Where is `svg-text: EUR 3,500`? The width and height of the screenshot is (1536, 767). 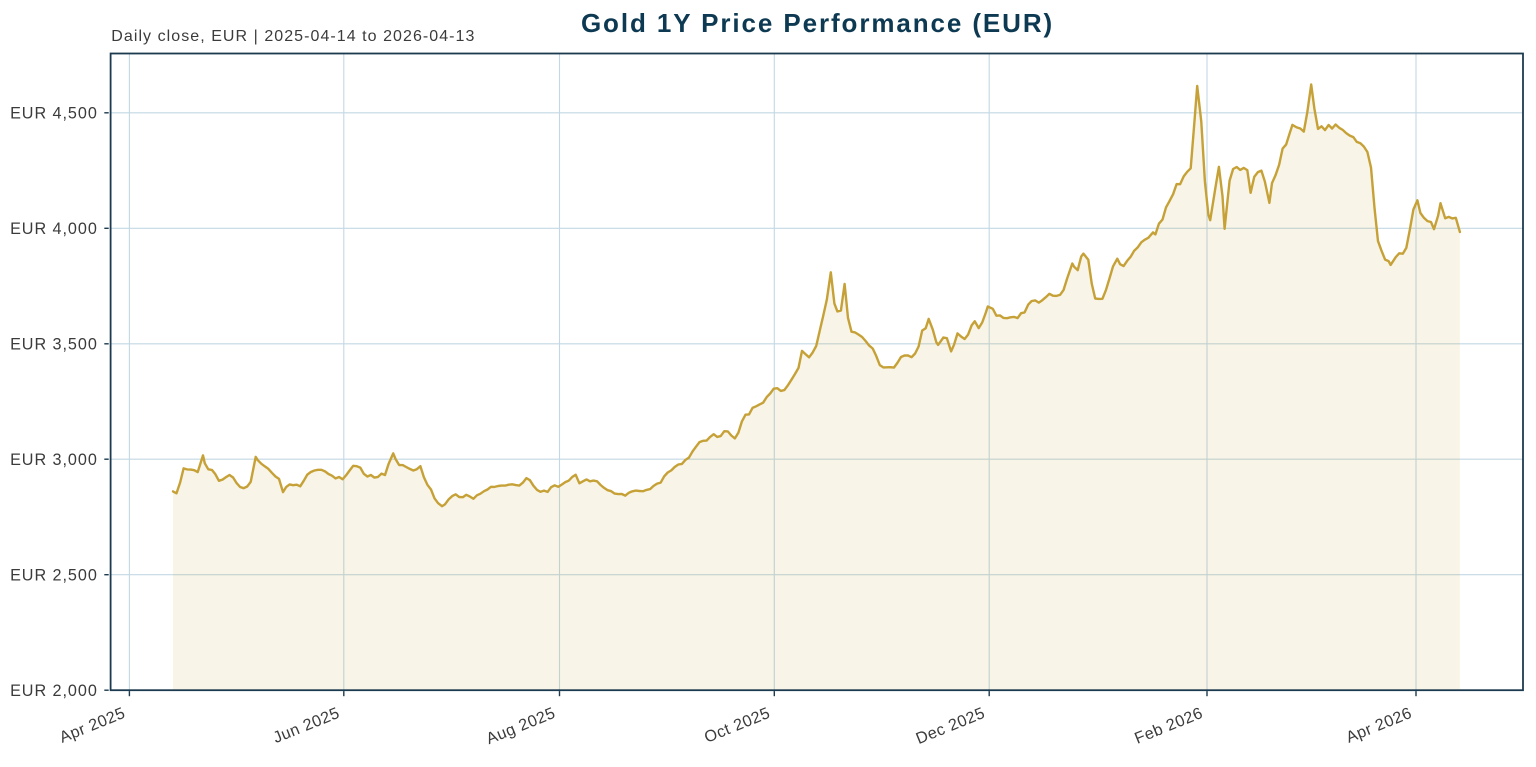
svg-text: EUR 3,500 is located at coordinates (54, 344).